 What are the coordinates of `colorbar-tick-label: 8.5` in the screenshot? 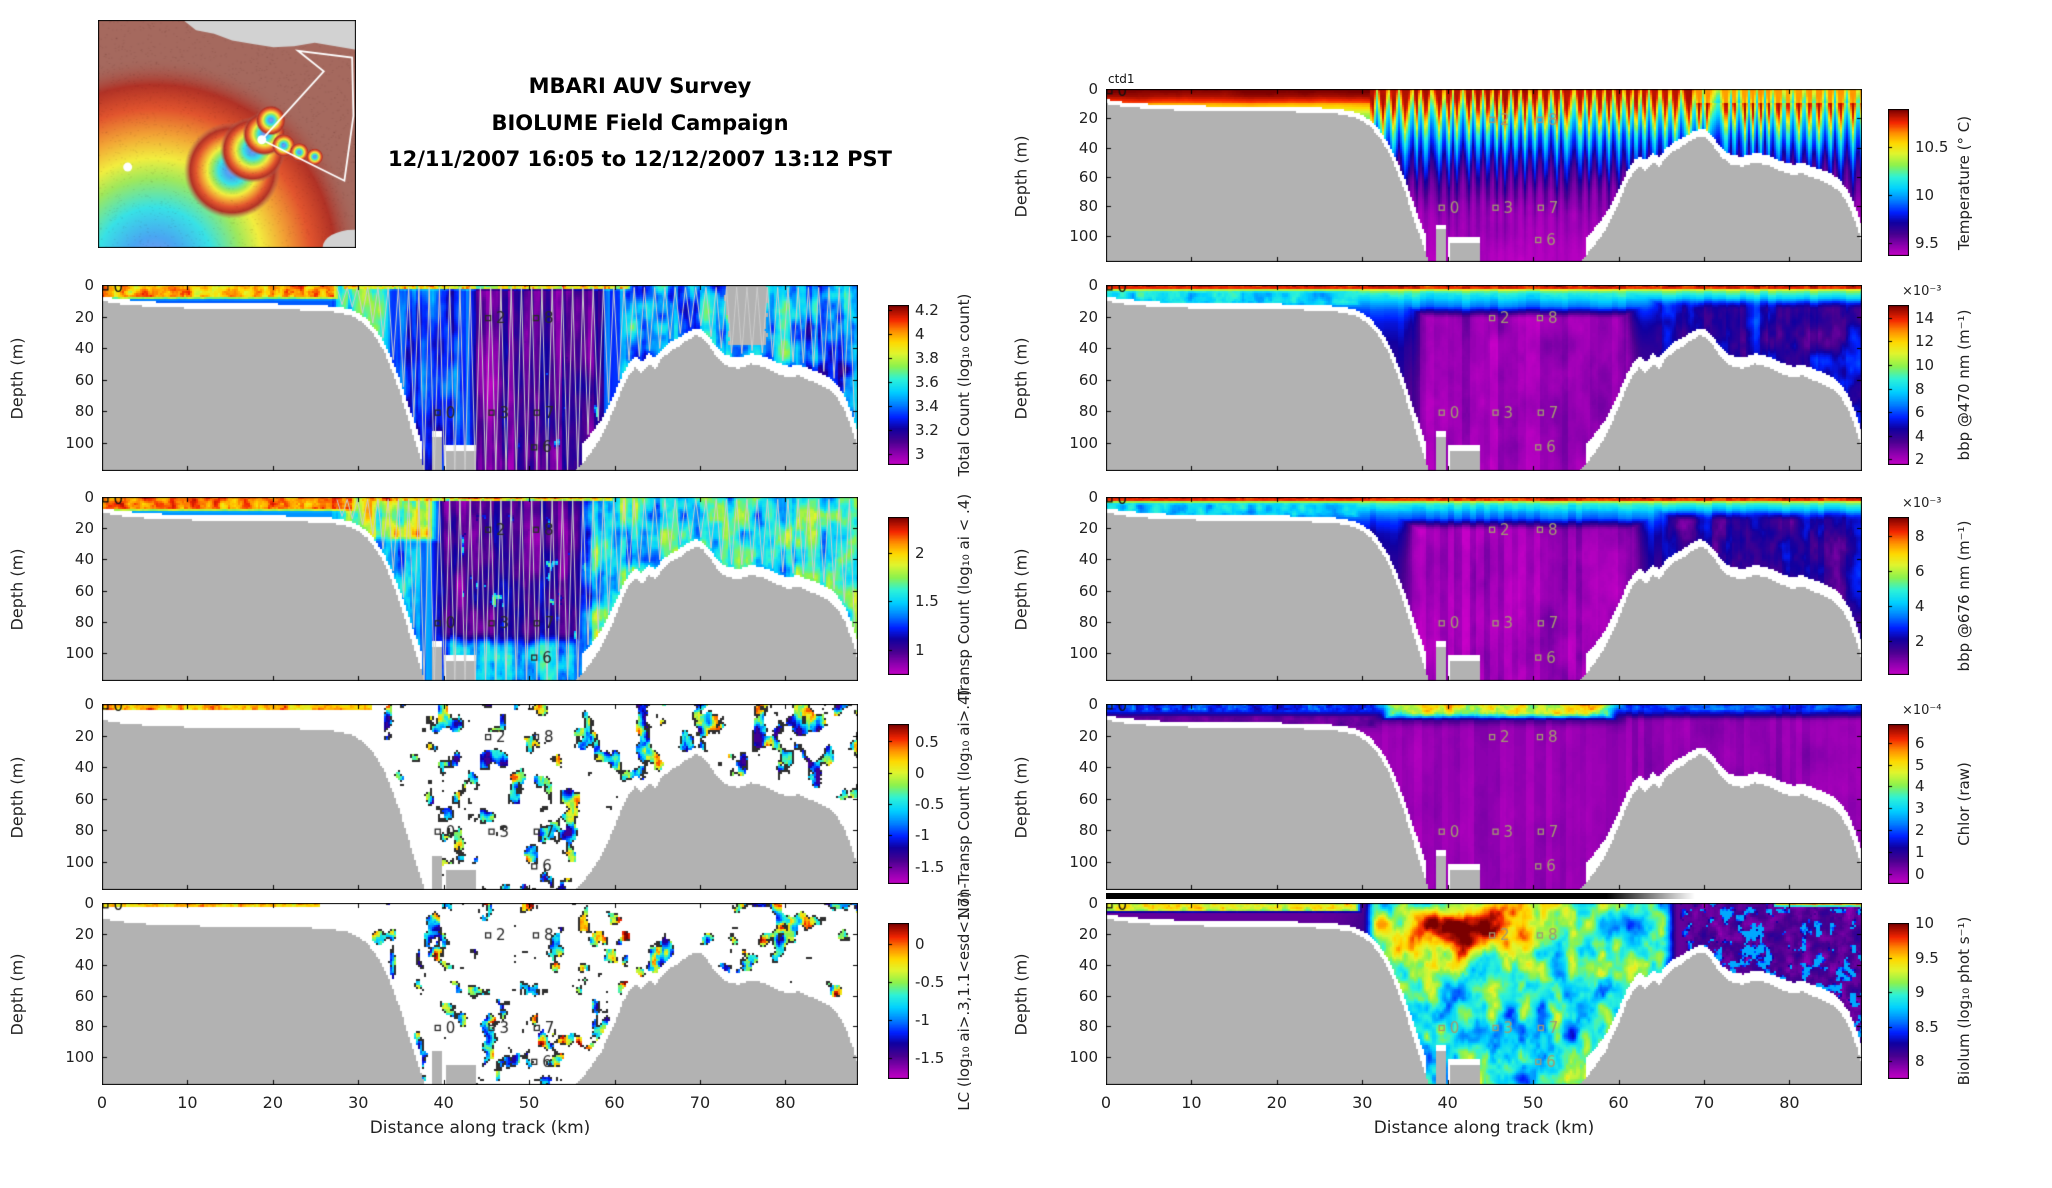 It's located at (1927, 1026).